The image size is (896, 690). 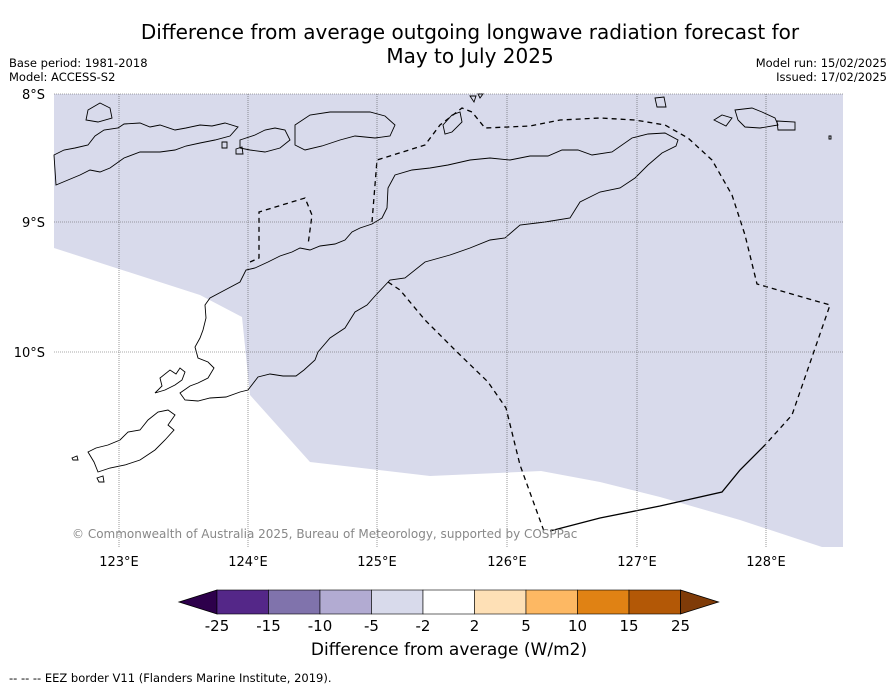 I want to click on coastline-islet-i, so click(x=239, y=150).